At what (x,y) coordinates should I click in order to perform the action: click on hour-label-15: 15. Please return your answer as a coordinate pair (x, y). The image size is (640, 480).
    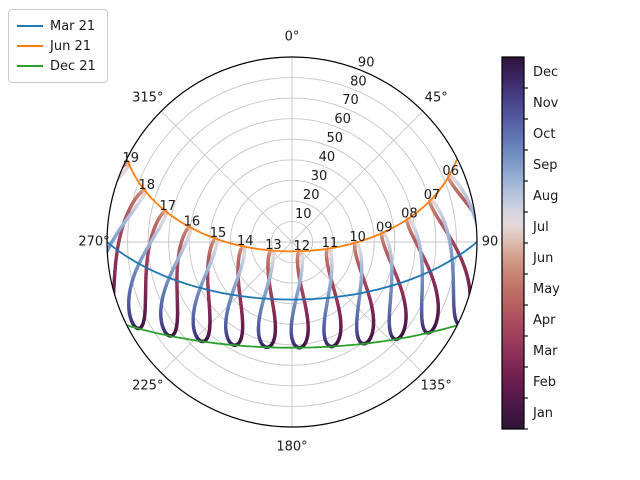
    Looking at the image, I should click on (218, 233).